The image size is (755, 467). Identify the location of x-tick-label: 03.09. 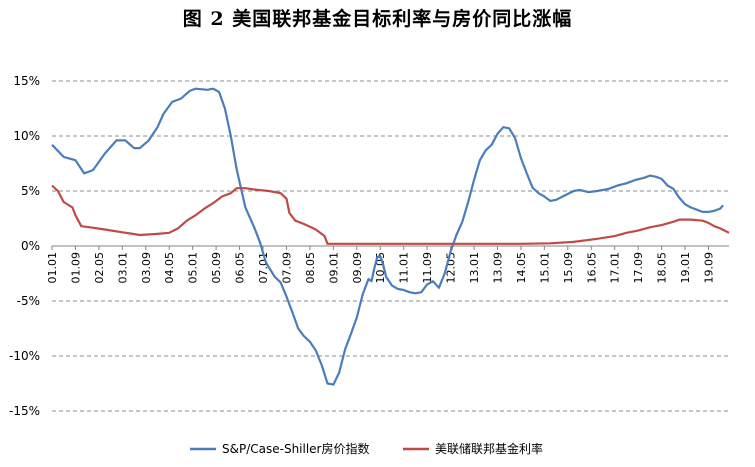
(146, 268).